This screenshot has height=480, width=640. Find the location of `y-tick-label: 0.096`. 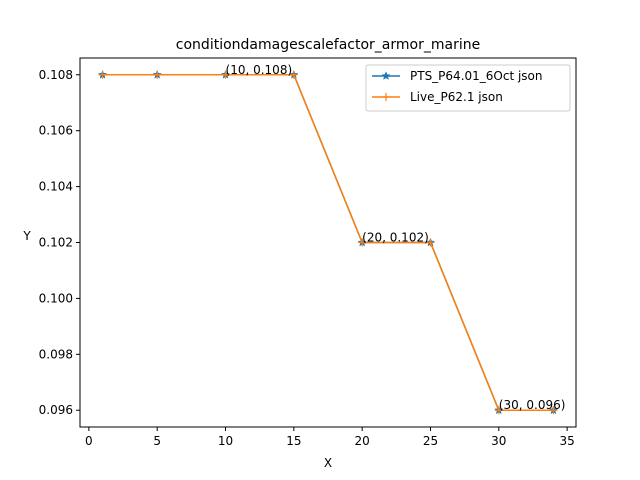

y-tick-label: 0.096 is located at coordinates (56, 410).